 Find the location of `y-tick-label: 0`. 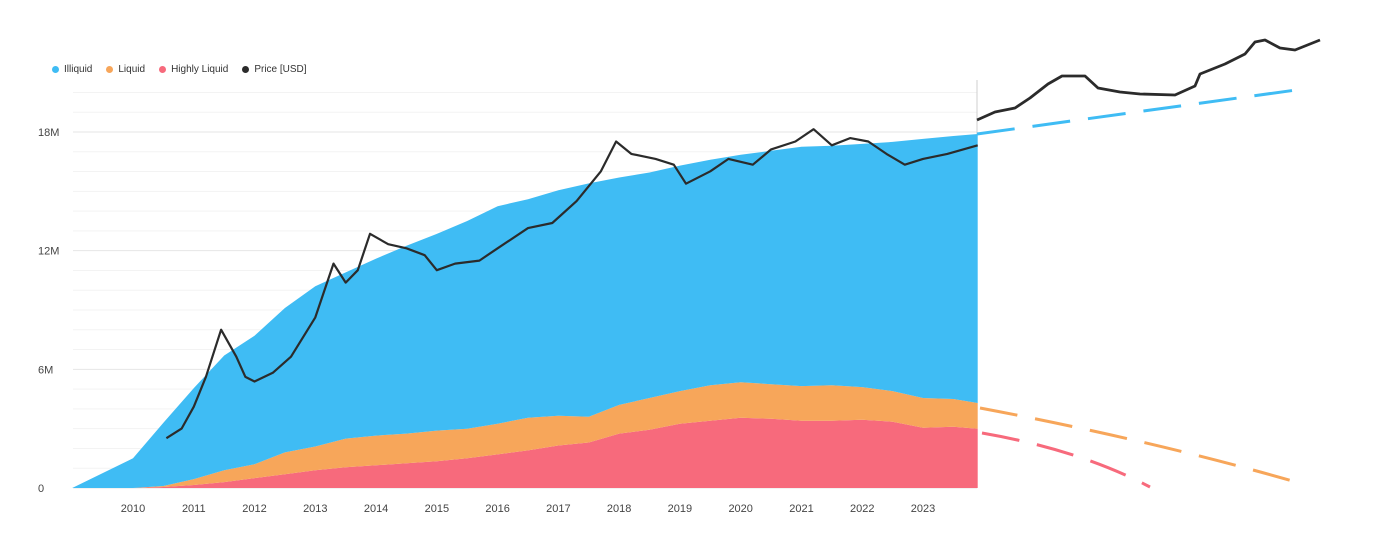

y-tick-label: 0 is located at coordinates (41, 489).